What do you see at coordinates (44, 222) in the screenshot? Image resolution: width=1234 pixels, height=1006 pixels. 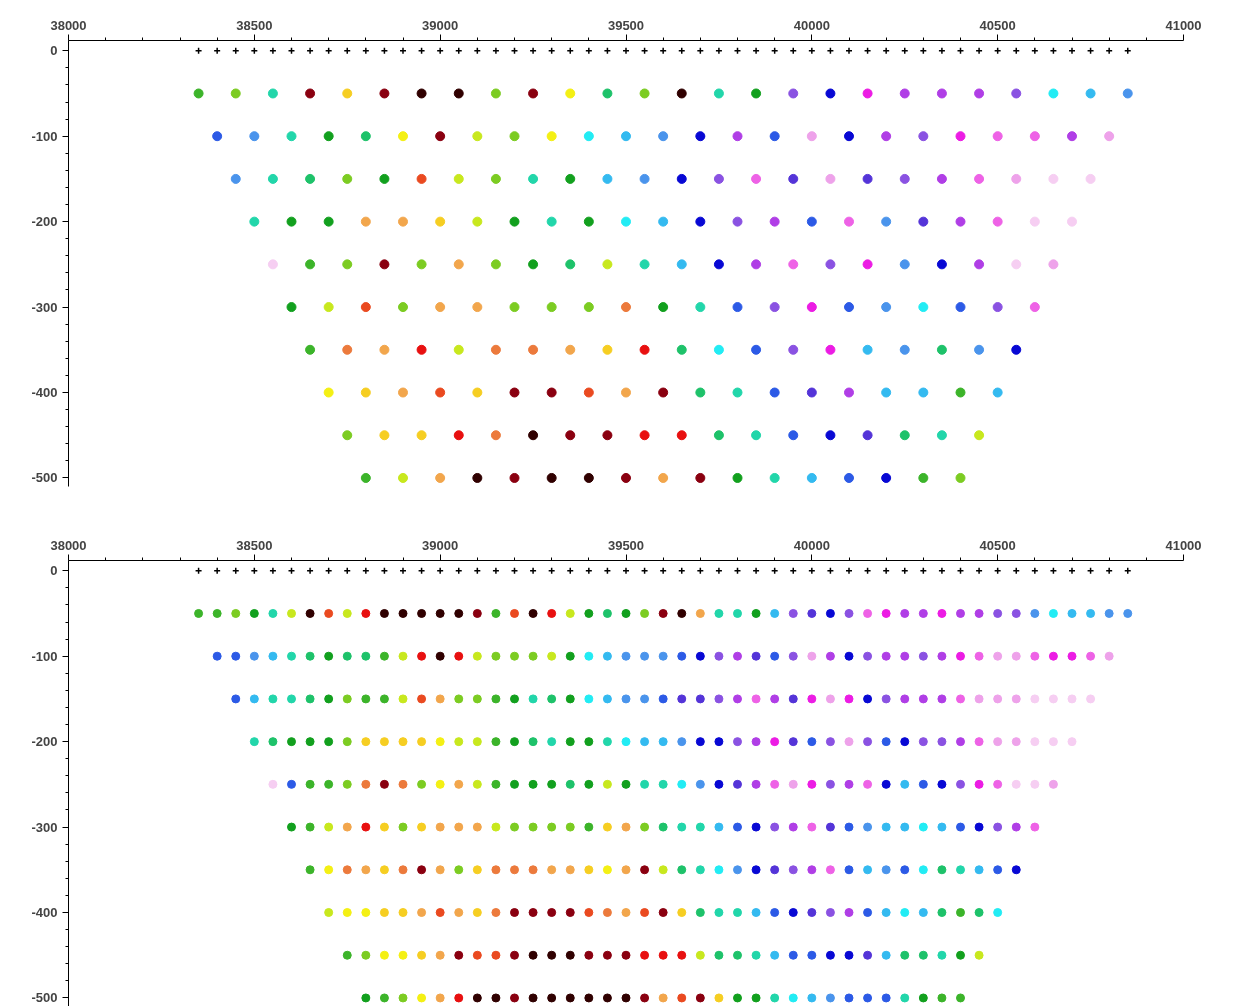 I see `y-tick-label: -200` at bounding box center [44, 222].